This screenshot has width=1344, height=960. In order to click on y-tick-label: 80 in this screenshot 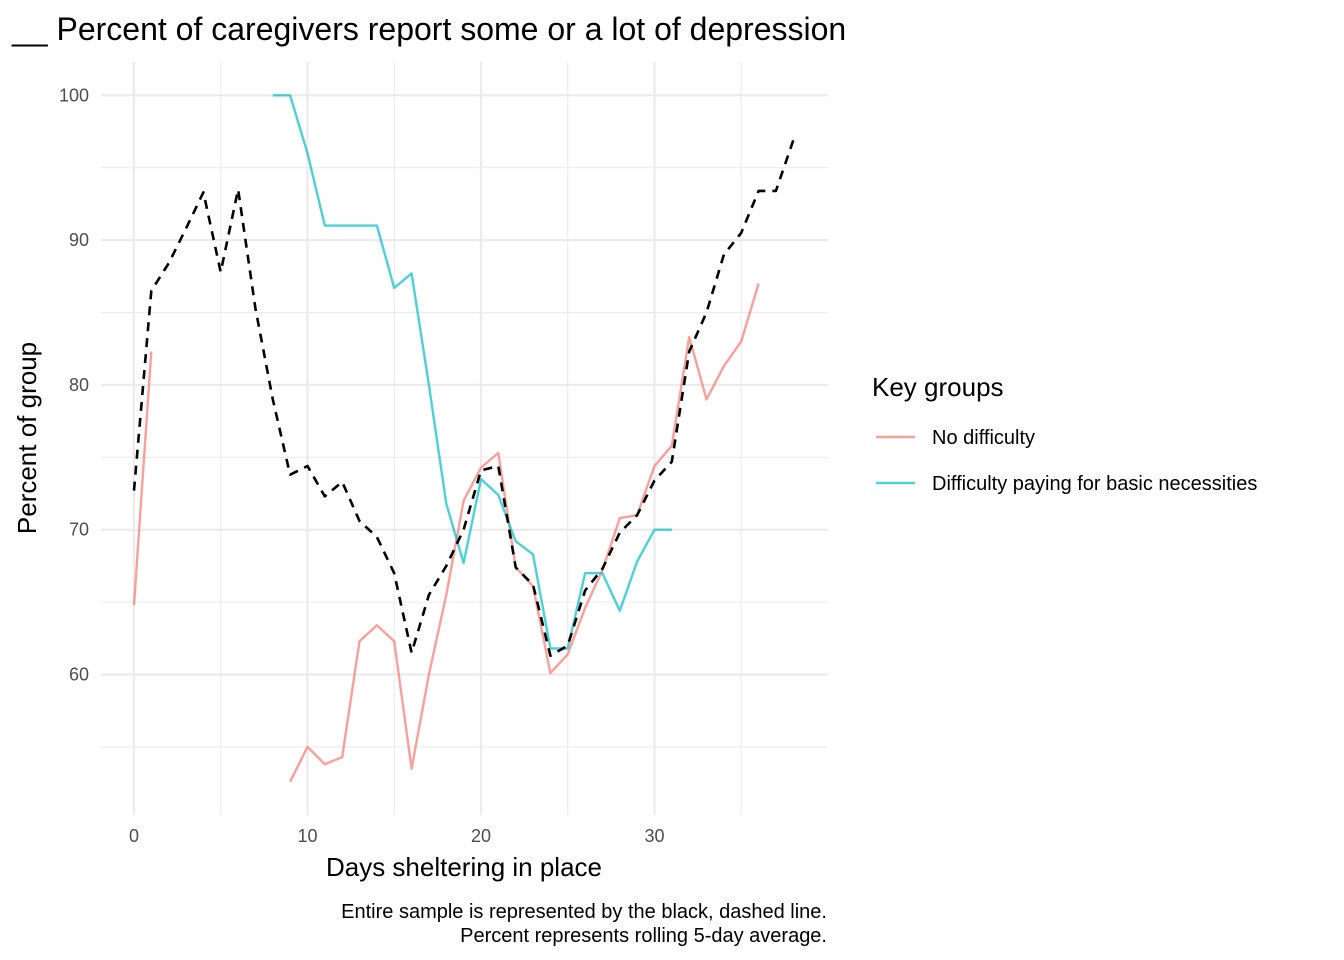, I will do `click(79, 385)`.